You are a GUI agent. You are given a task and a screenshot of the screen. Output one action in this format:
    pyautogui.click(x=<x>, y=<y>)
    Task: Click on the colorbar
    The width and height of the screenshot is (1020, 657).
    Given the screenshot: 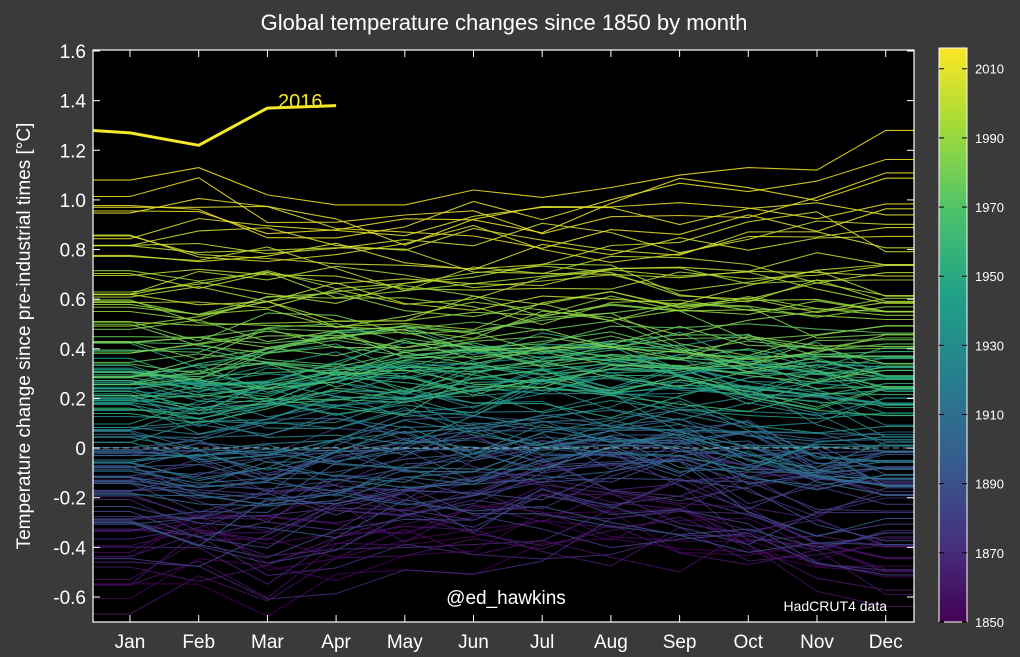 What is the action you would take?
    pyautogui.click(x=953, y=335)
    